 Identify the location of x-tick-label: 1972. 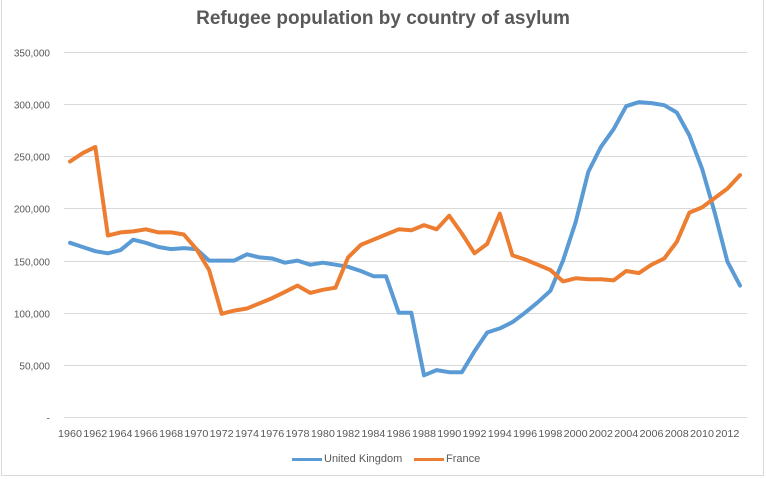
(222, 434).